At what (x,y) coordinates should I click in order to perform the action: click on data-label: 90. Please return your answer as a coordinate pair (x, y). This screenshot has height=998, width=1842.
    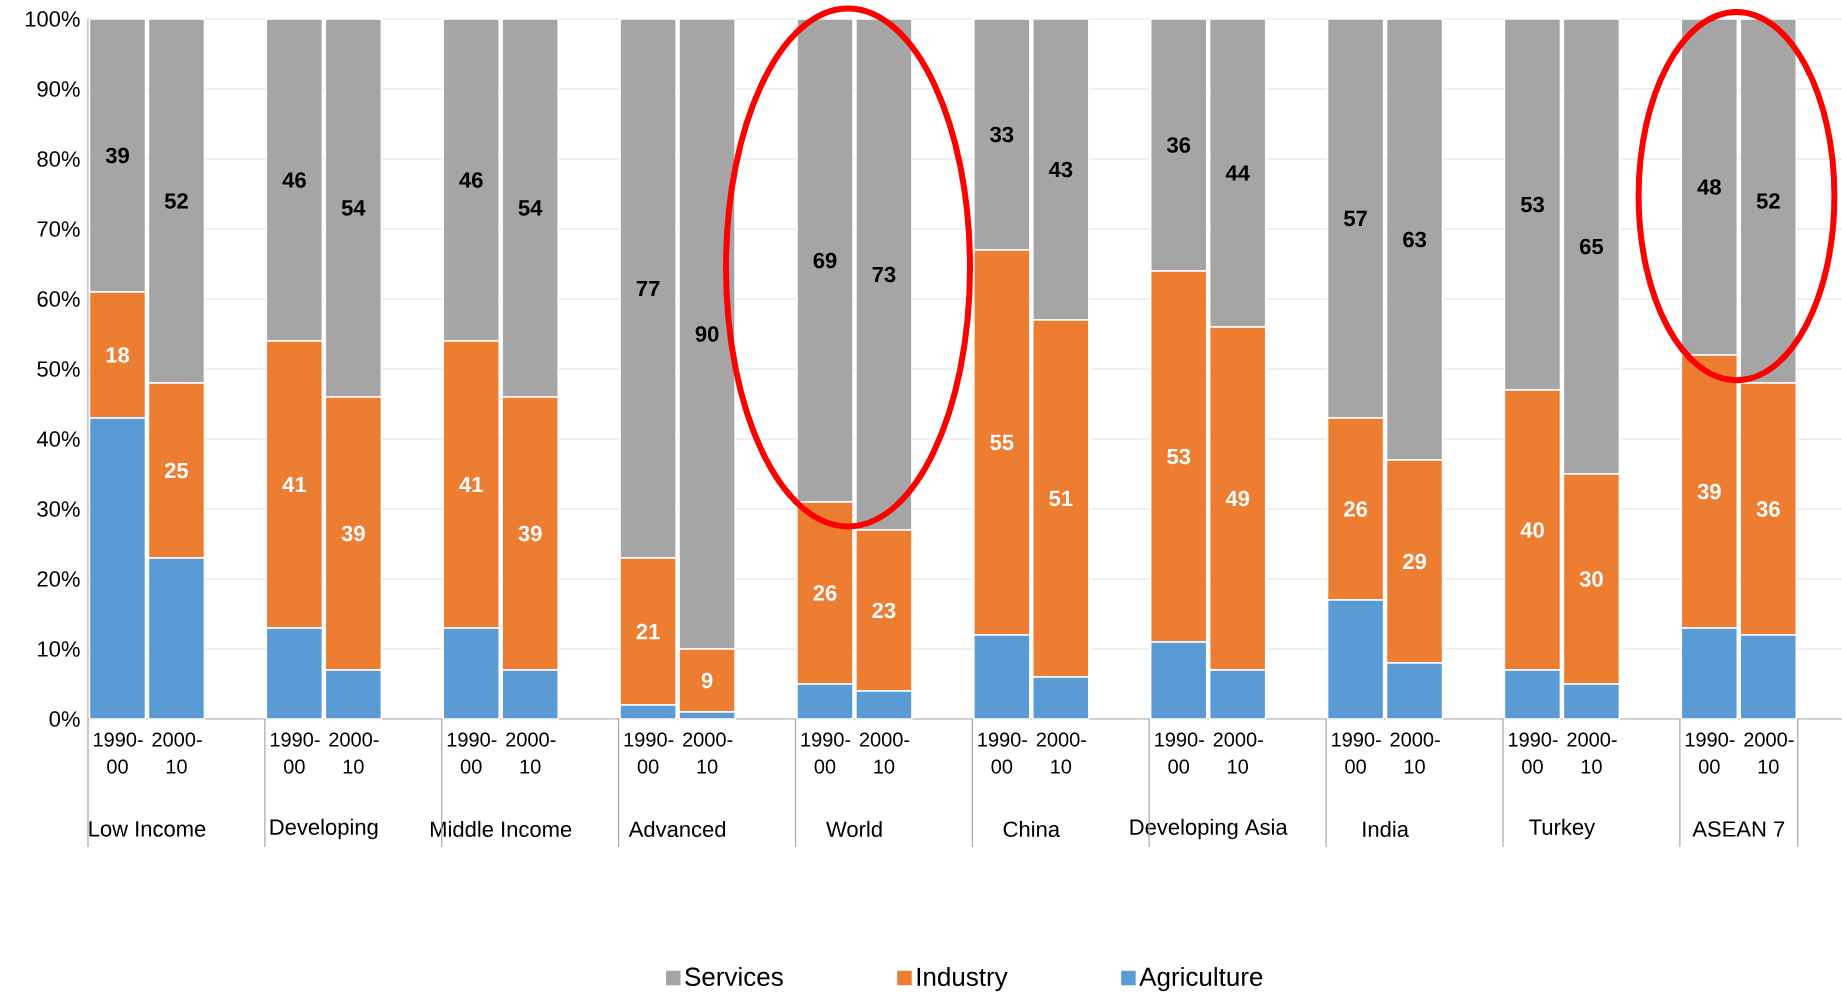
    Looking at the image, I should click on (707, 334).